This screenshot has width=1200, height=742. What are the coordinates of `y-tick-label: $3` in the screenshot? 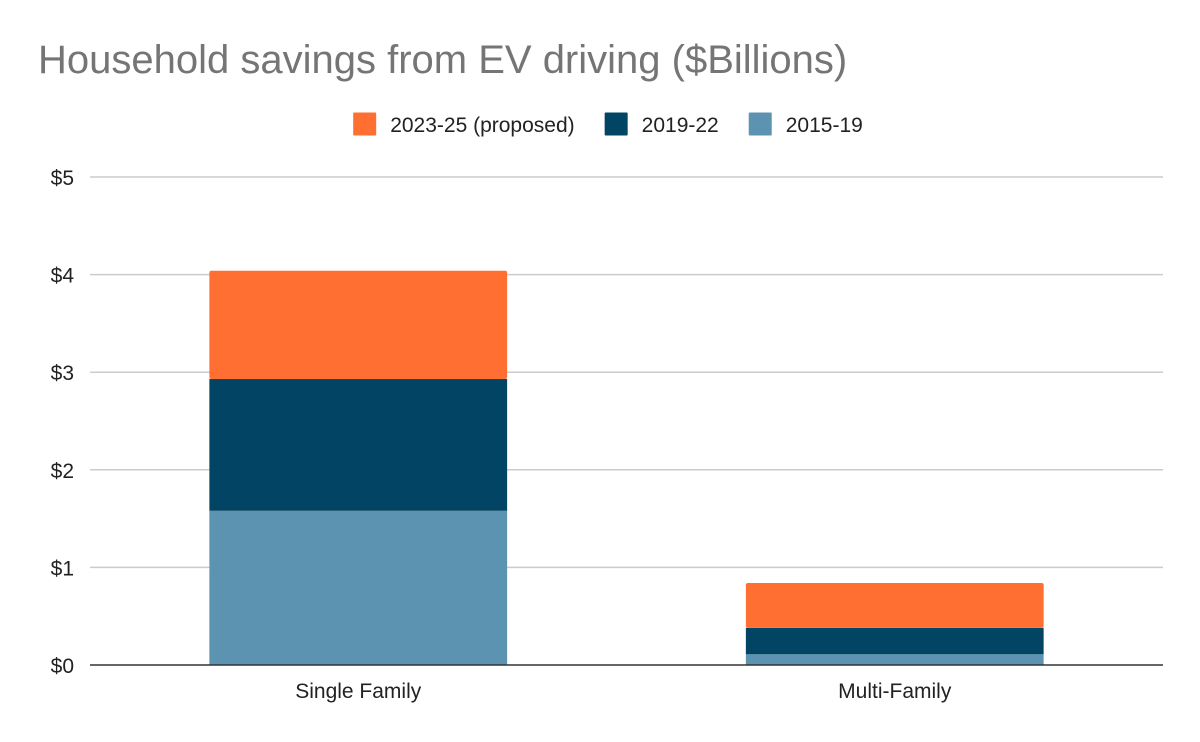 It's located at (62, 373).